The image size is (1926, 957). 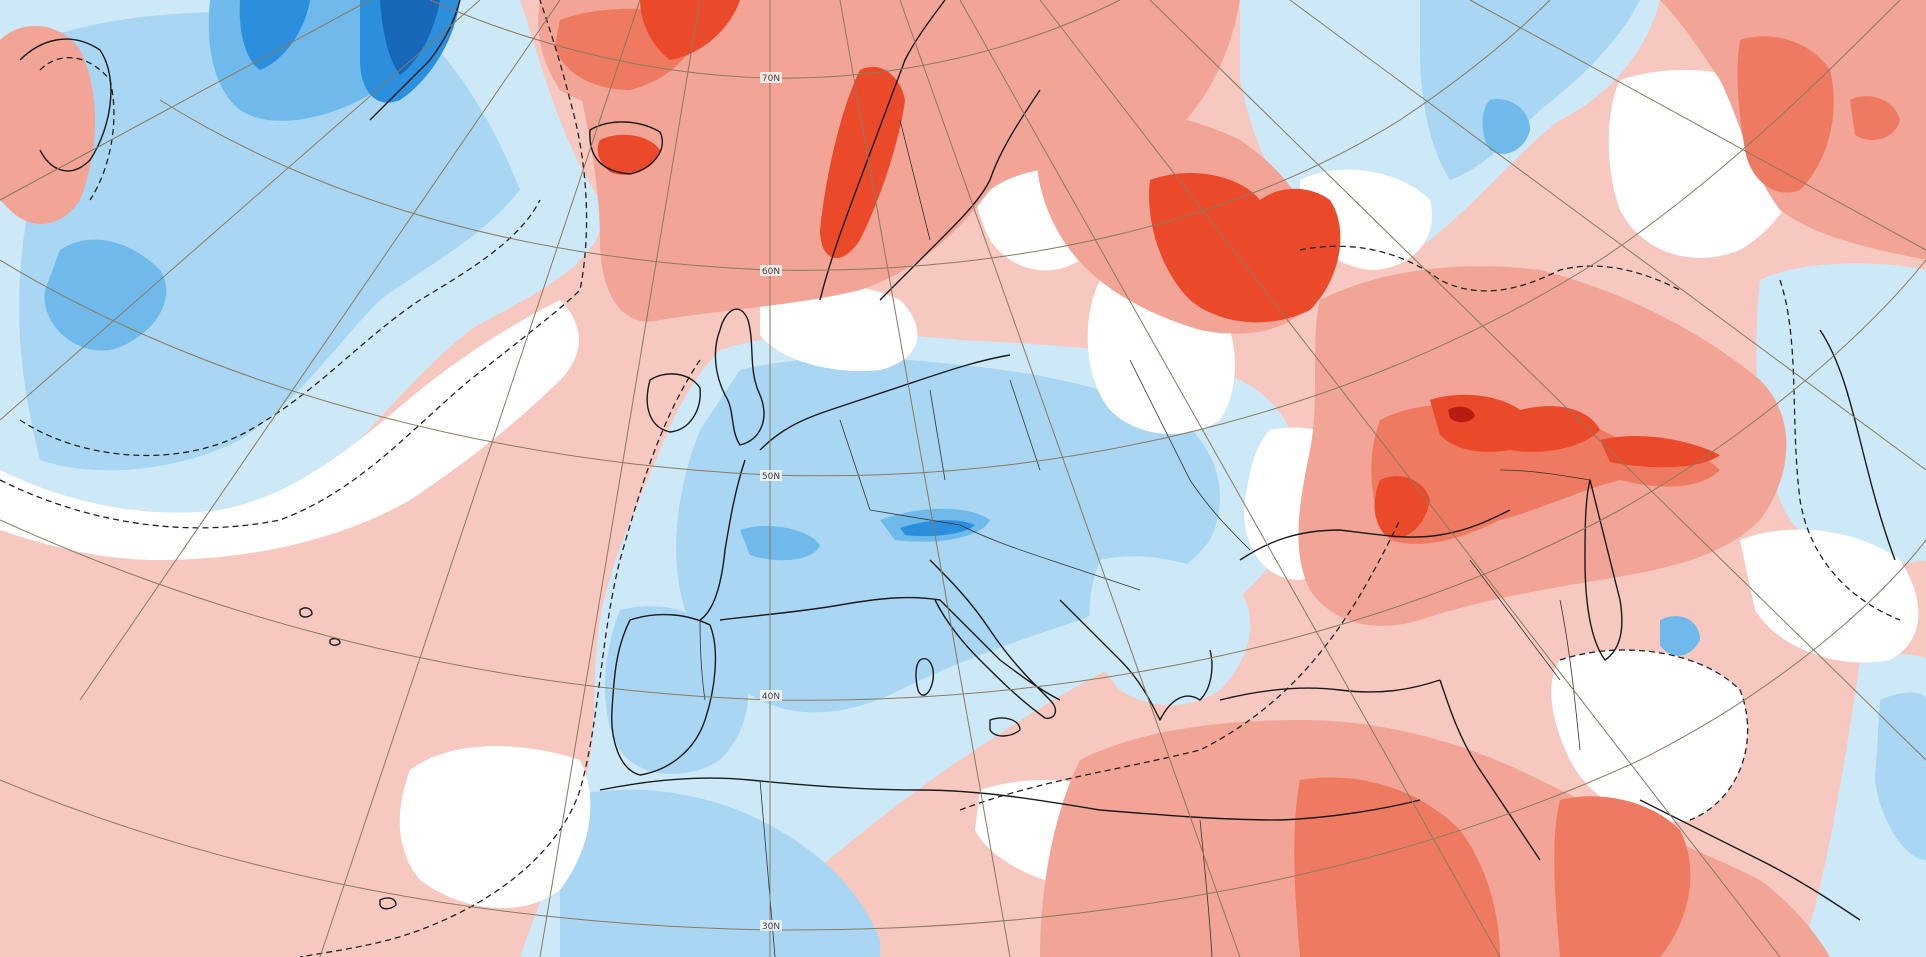 I want to click on coastline-italy, so click(x=993, y=639).